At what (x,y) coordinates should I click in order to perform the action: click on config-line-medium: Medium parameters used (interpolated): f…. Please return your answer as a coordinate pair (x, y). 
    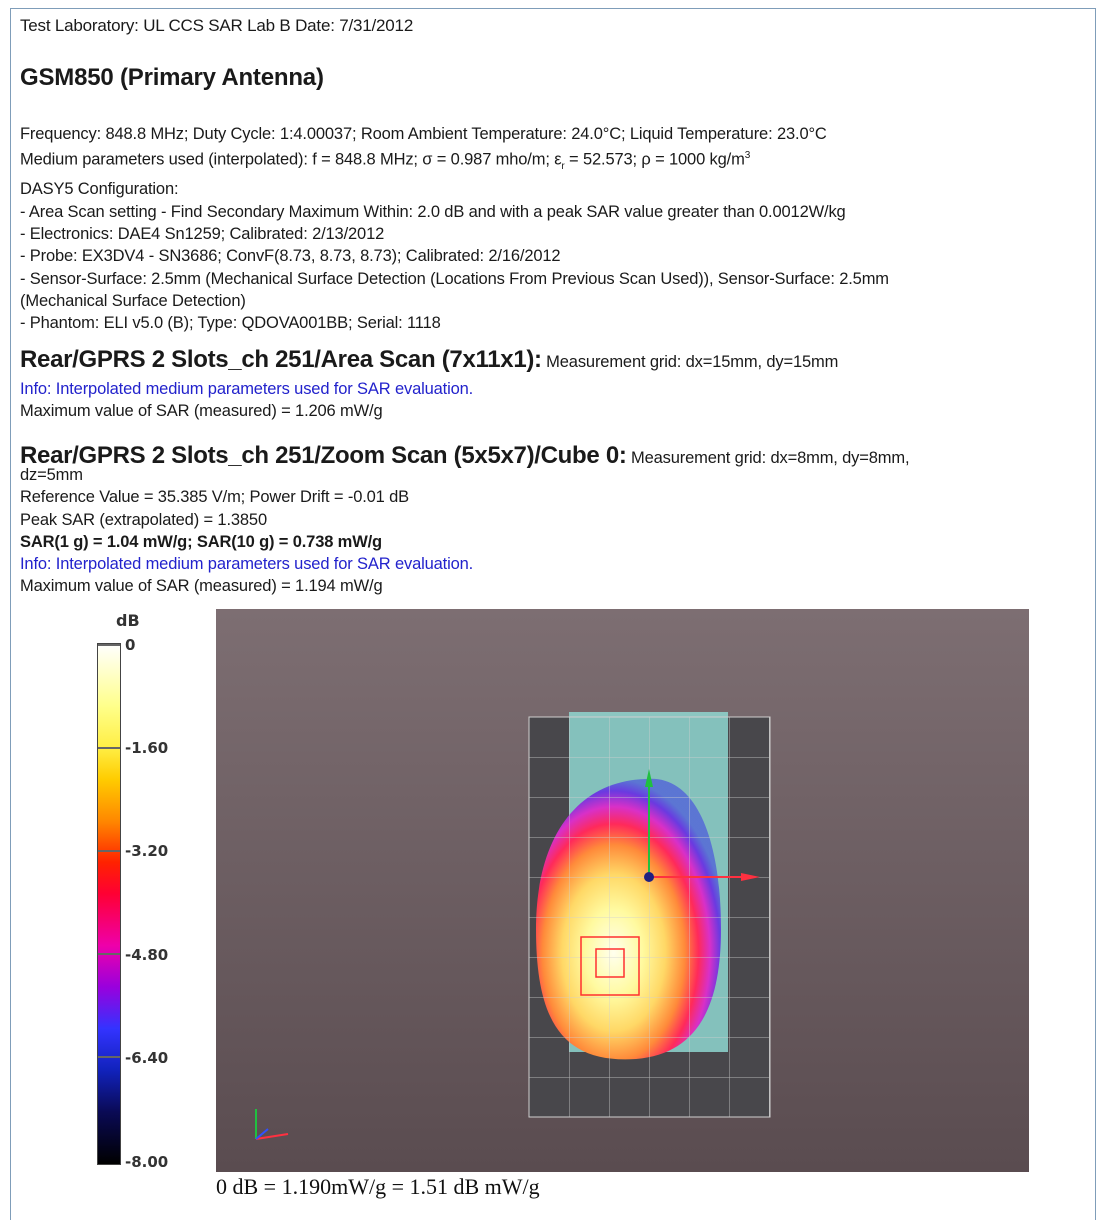
    Looking at the image, I should click on (385, 161).